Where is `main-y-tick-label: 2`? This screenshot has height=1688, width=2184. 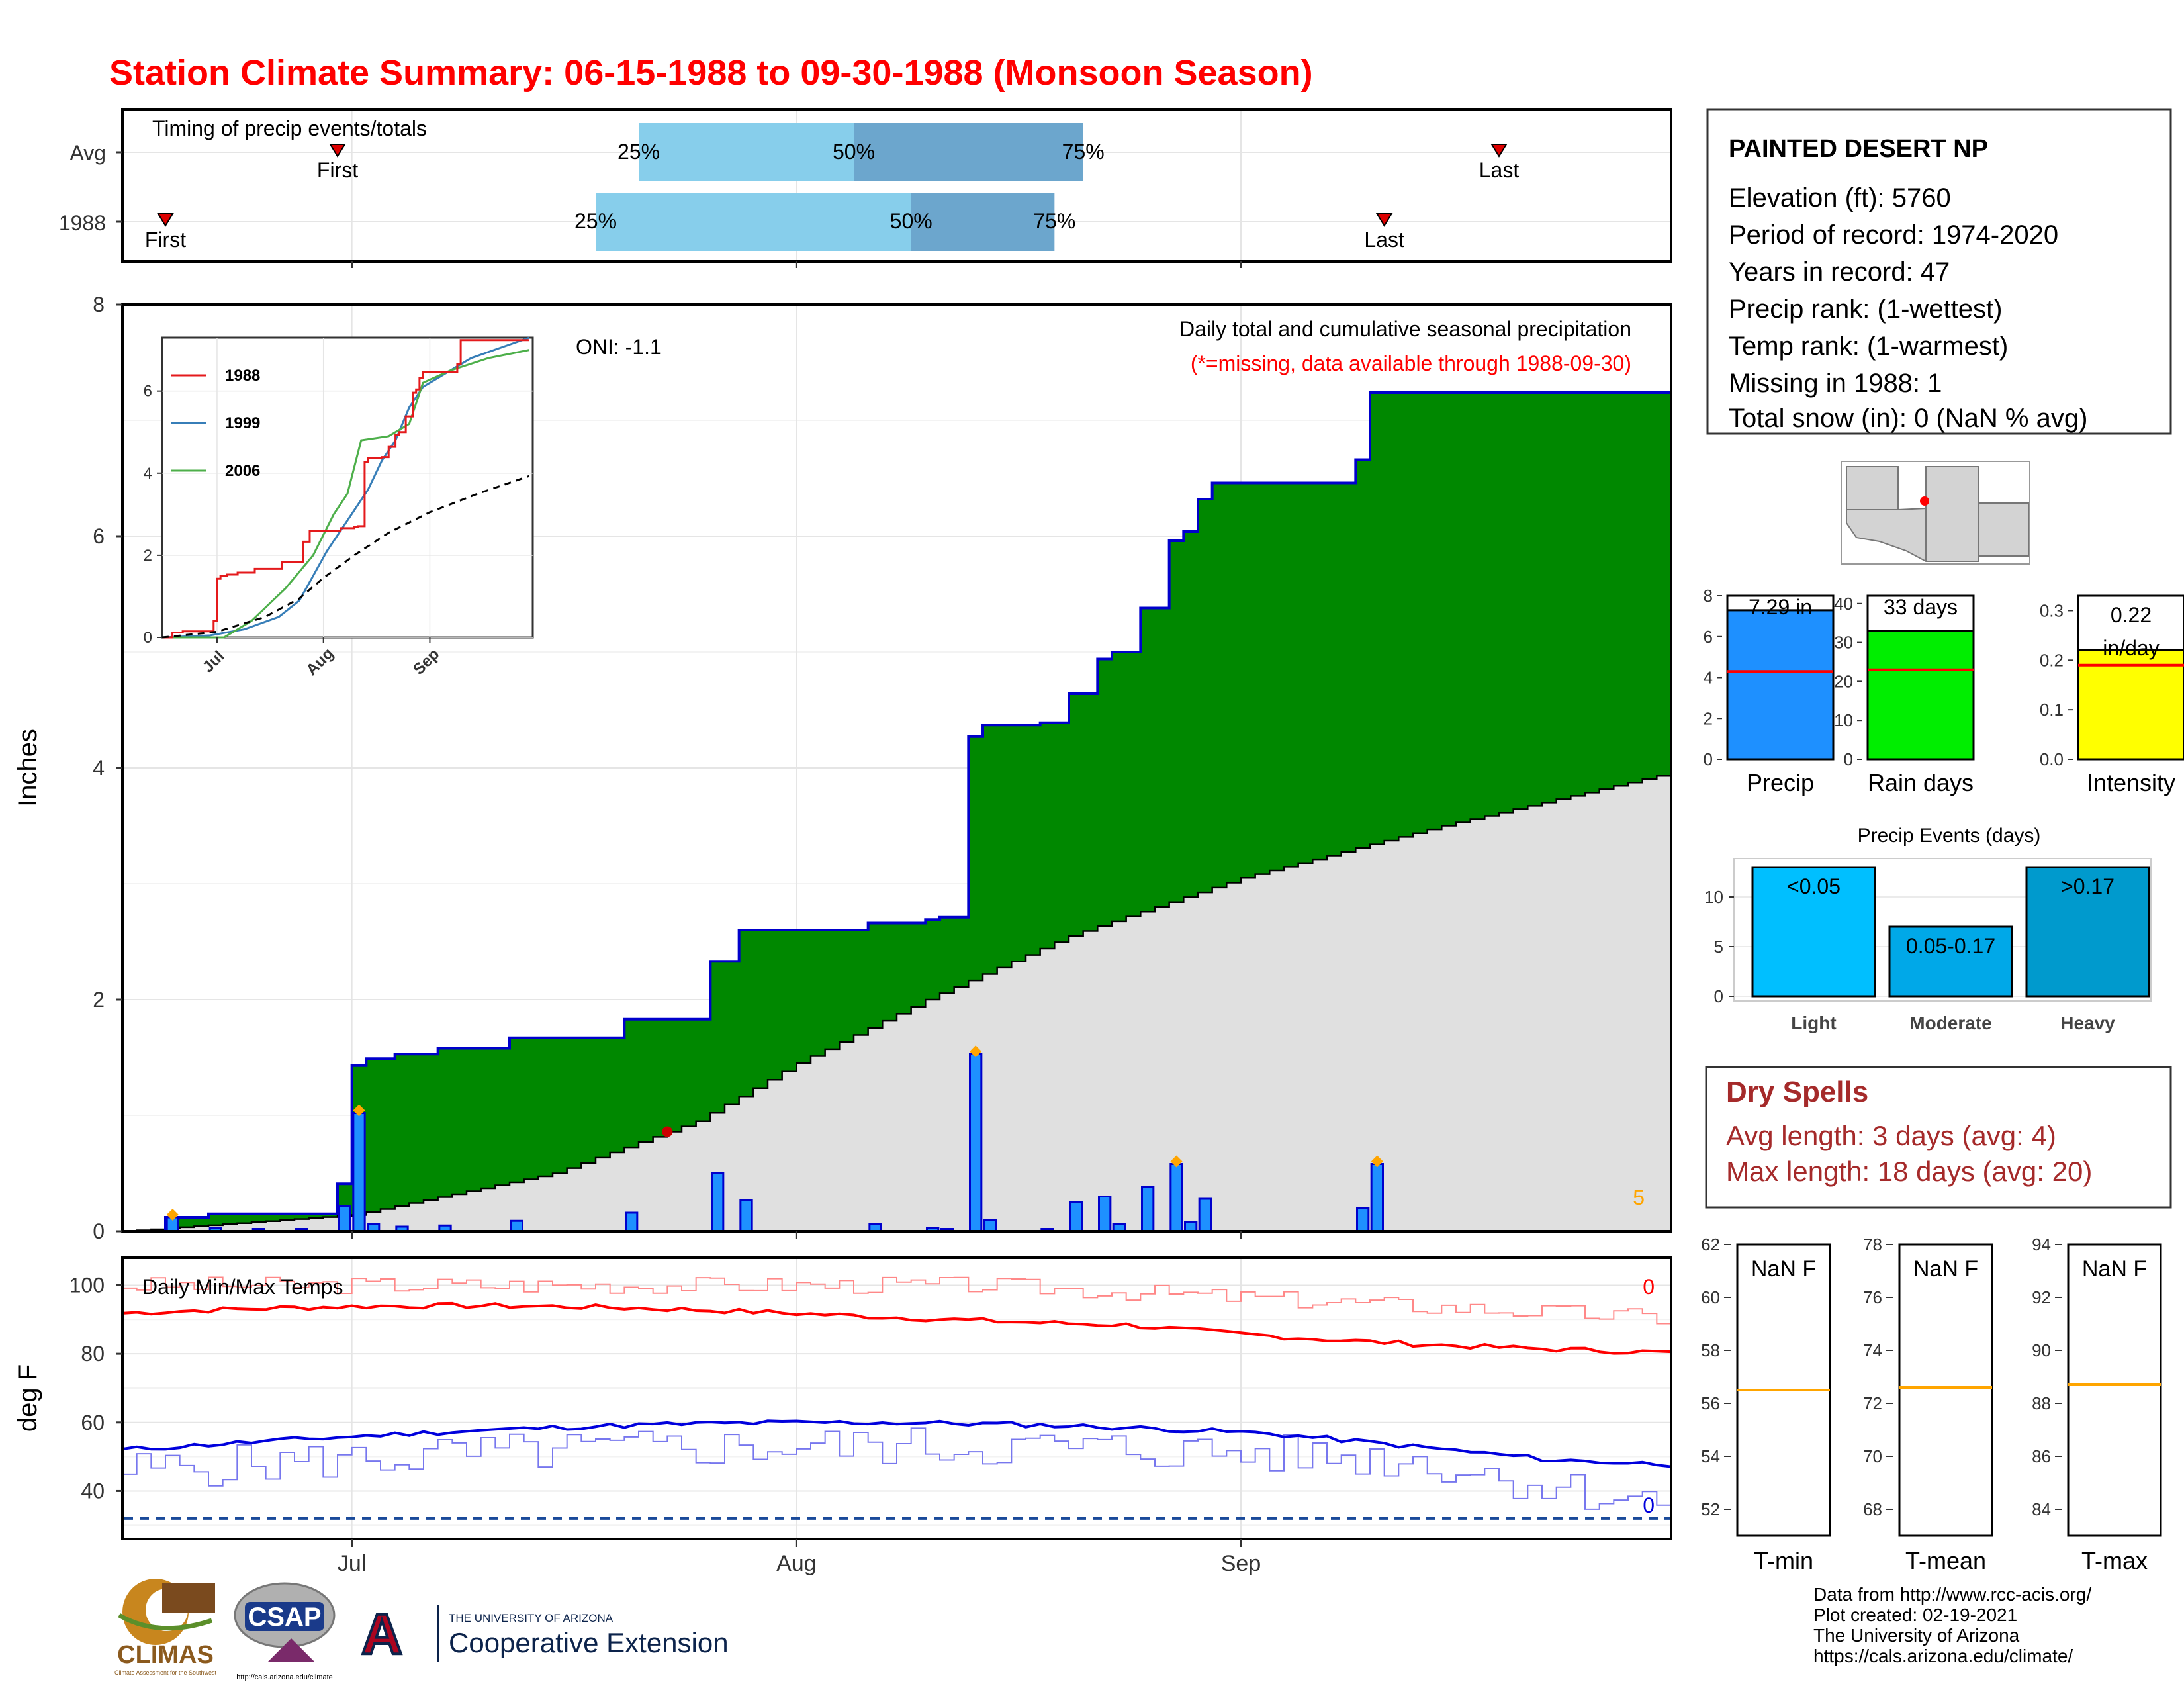
main-y-tick-label: 2 is located at coordinates (99, 999).